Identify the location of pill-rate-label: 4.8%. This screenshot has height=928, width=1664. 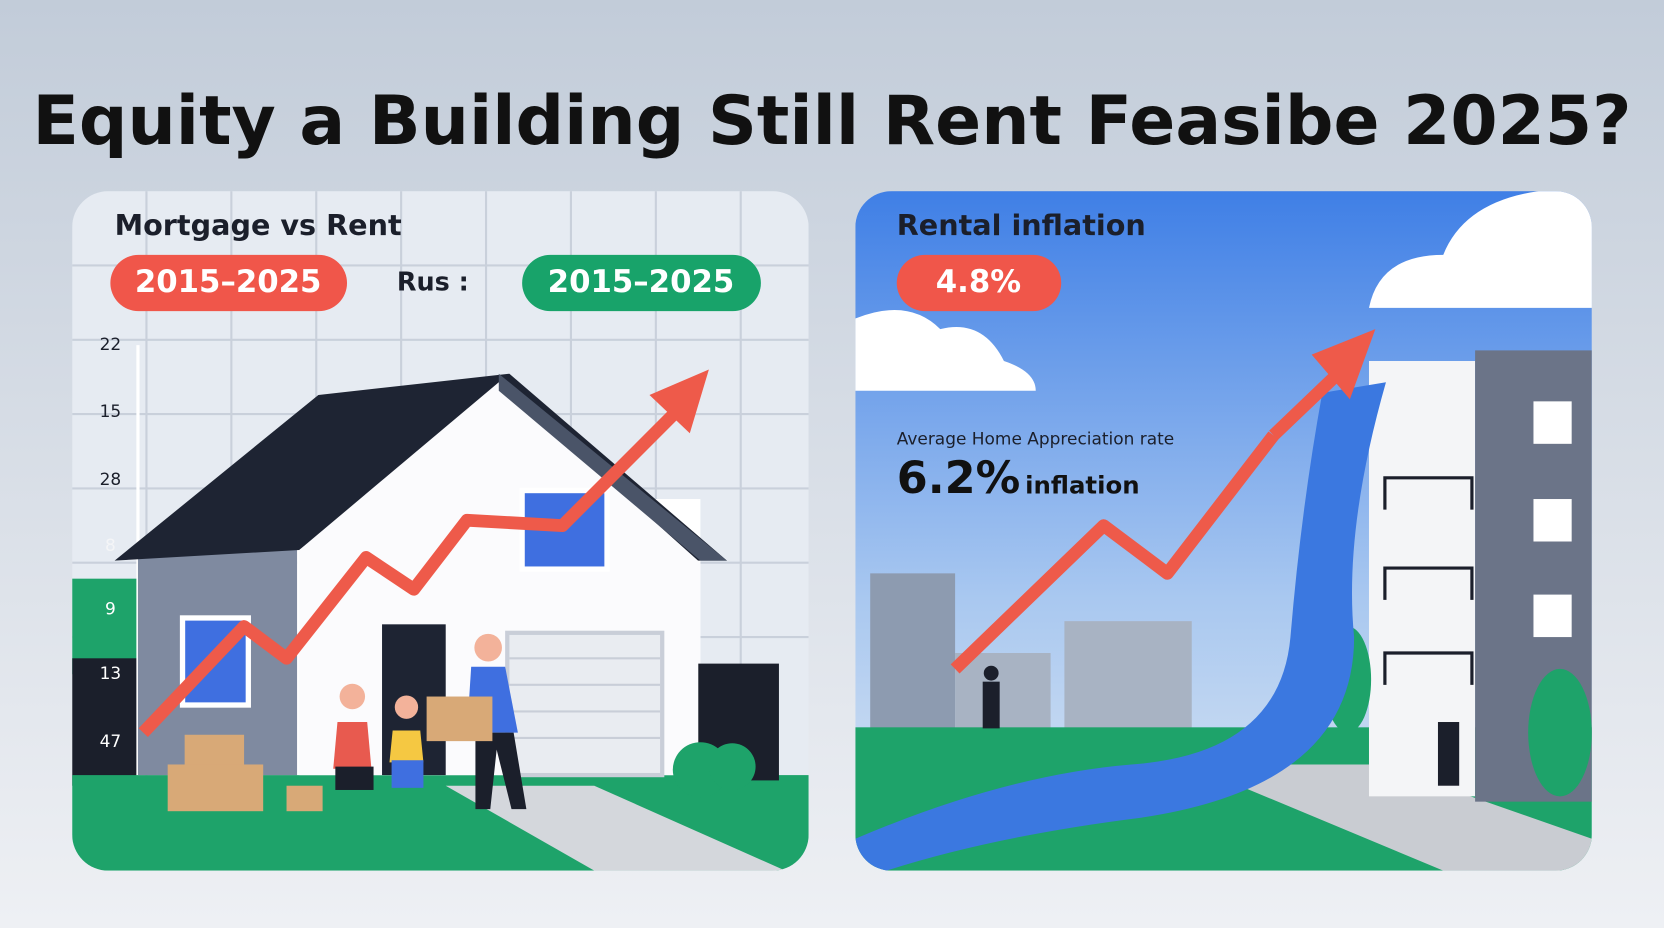
(978, 282).